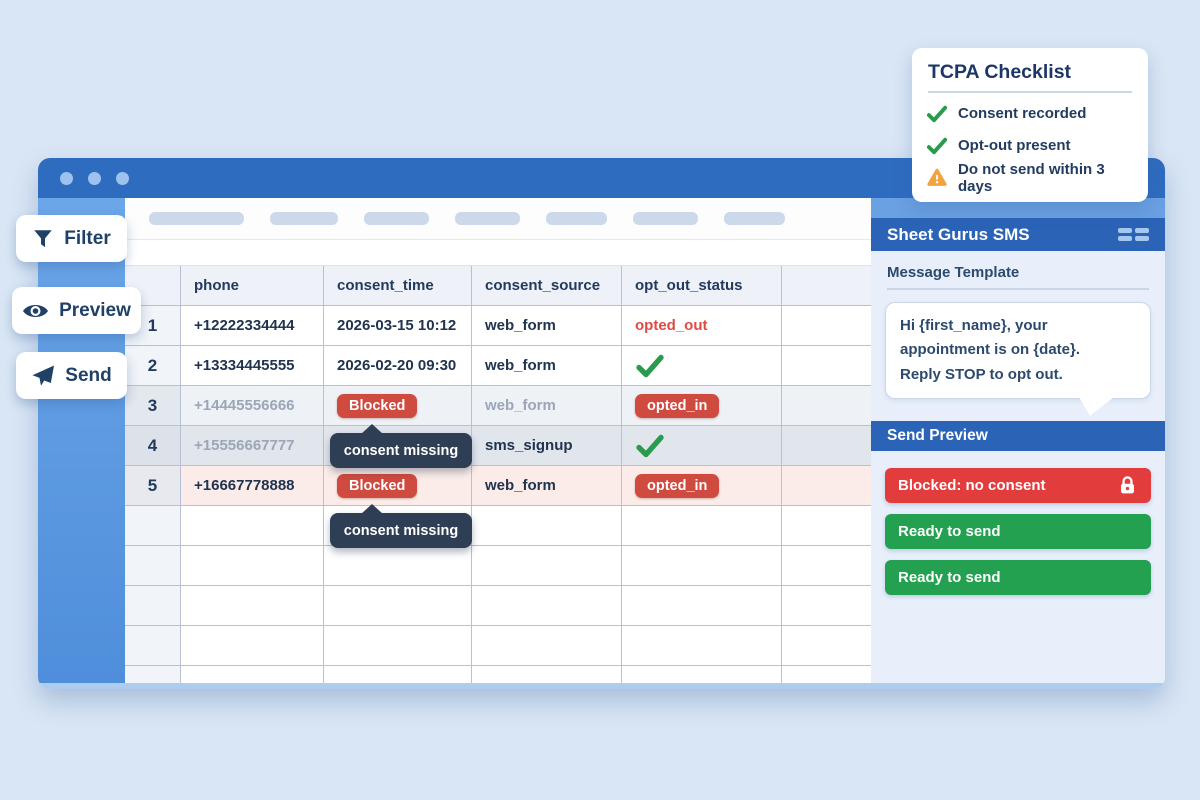 This screenshot has width=1200, height=800. What do you see at coordinates (1030, 146) in the screenshot?
I see `tcpa-item: Opt-out present` at bounding box center [1030, 146].